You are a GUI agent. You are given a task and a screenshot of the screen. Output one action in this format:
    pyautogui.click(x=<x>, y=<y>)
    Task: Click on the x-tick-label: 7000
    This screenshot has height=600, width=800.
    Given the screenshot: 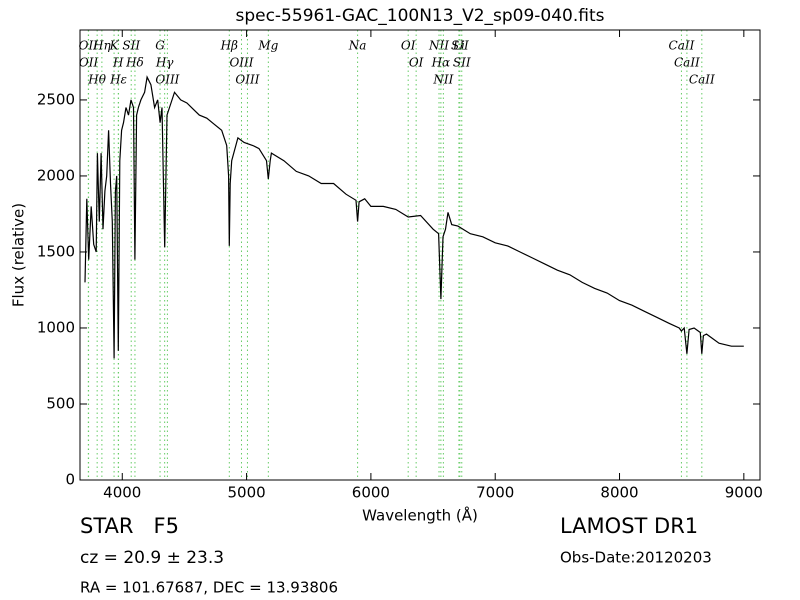 What is the action you would take?
    pyautogui.click(x=495, y=493)
    